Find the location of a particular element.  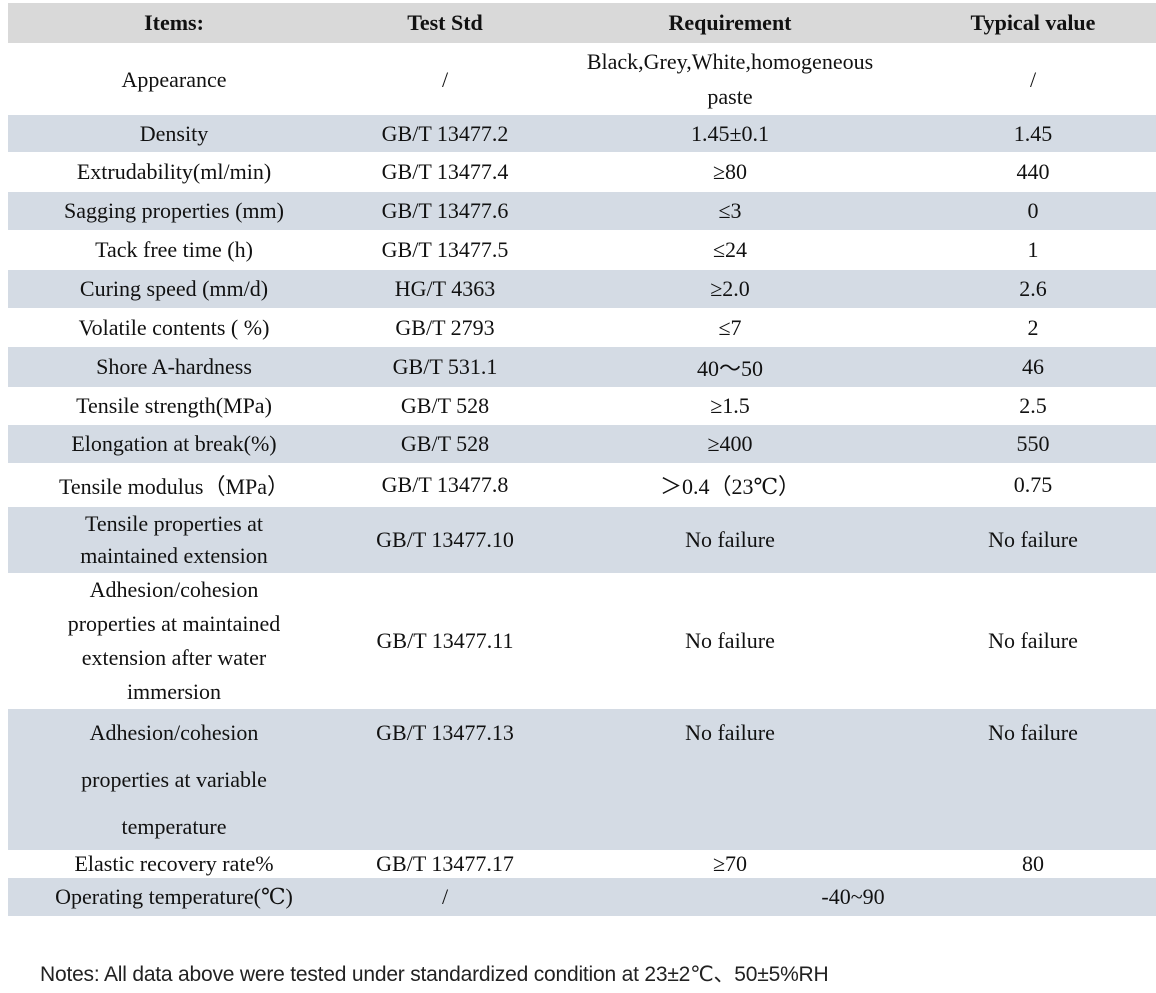

requirement-cell: Black,Grey,White,homogeneous paste is located at coordinates (730, 79).